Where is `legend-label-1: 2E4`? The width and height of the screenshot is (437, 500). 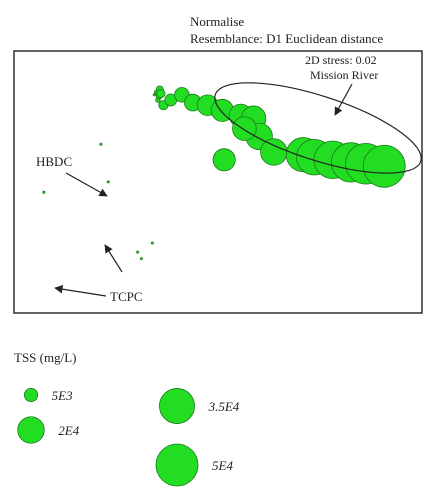
legend-label-1: 2E4 is located at coordinates (68, 430).